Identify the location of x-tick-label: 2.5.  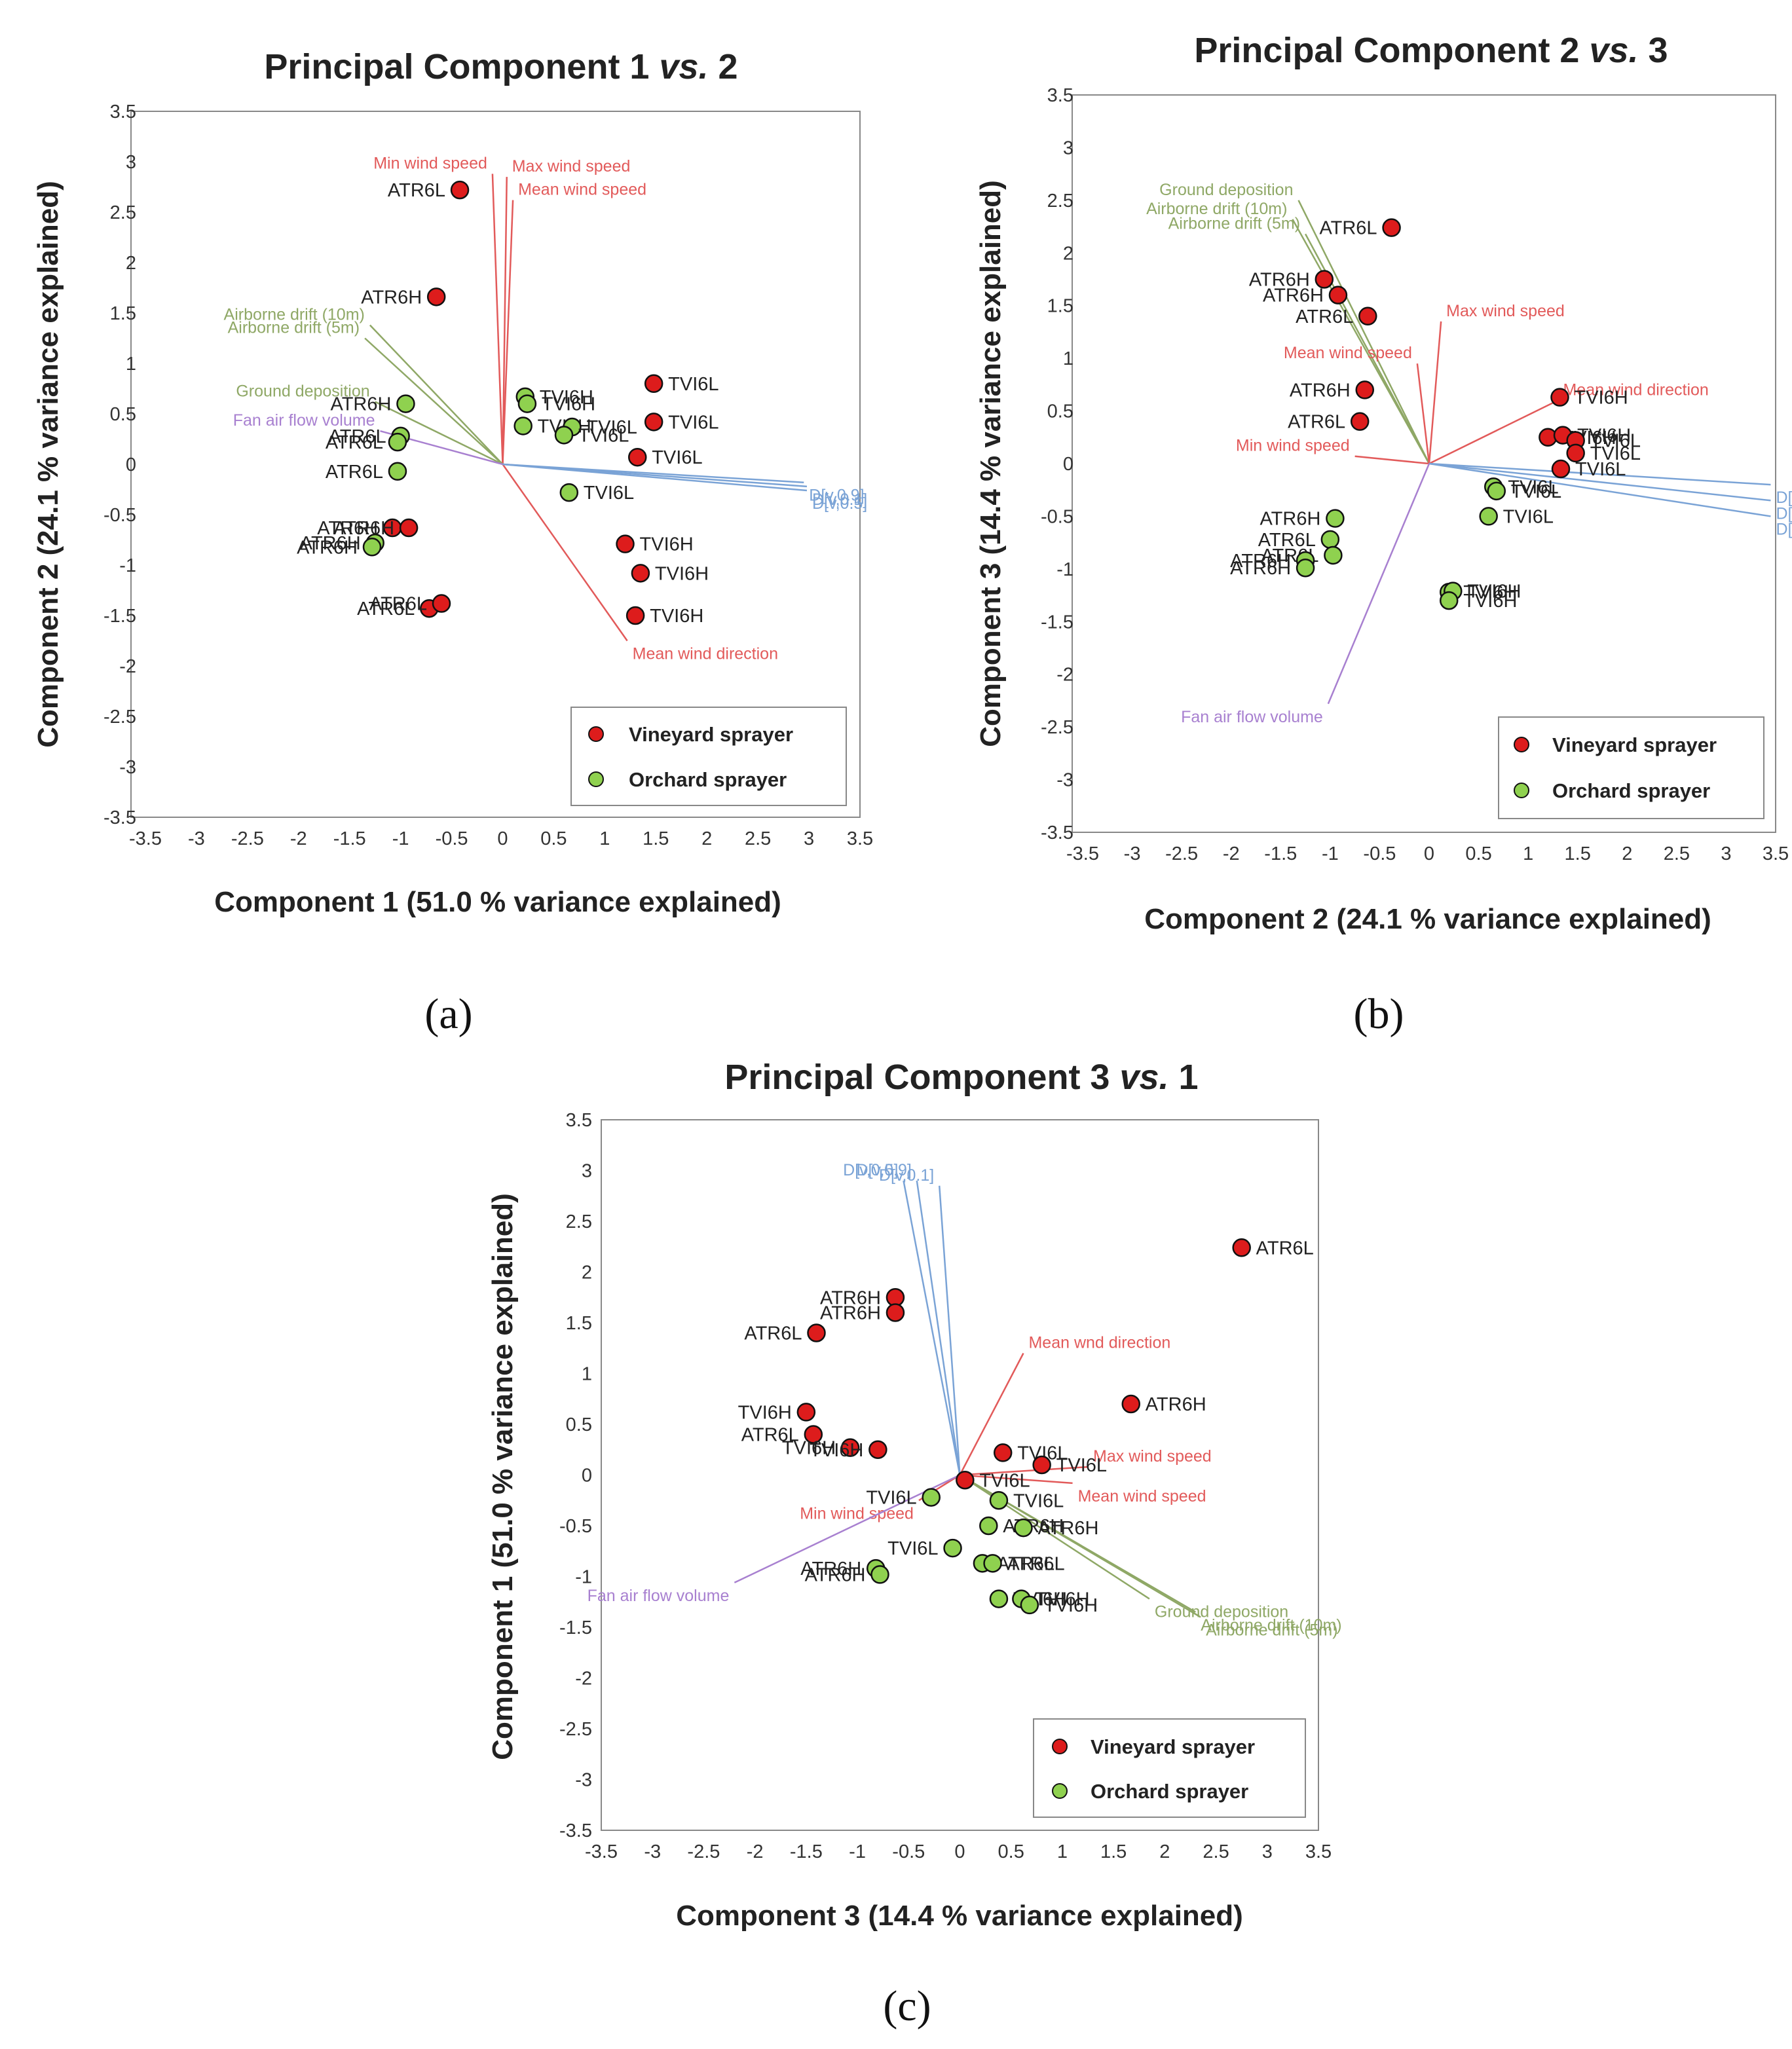
(1677, 854).